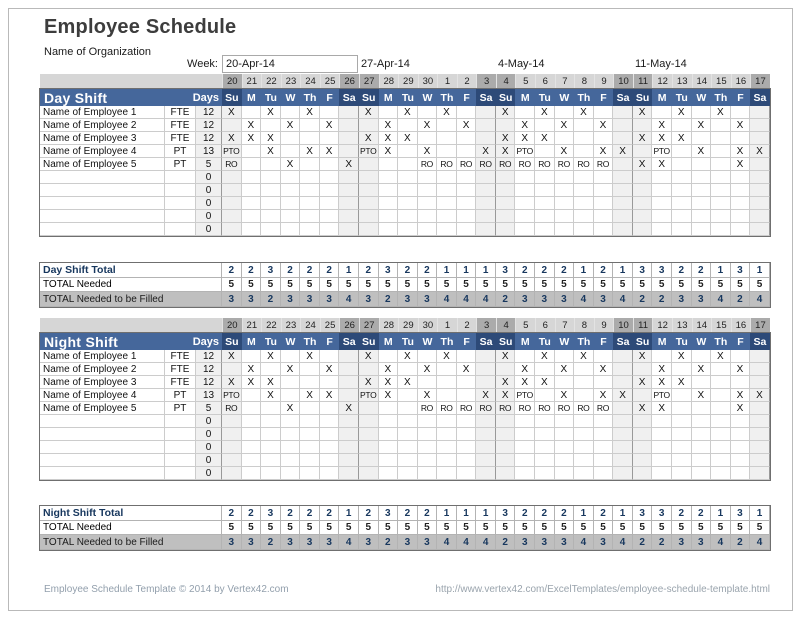 The image size is (800, 618). I want to click on employee-type-cell, so click(180, 216).